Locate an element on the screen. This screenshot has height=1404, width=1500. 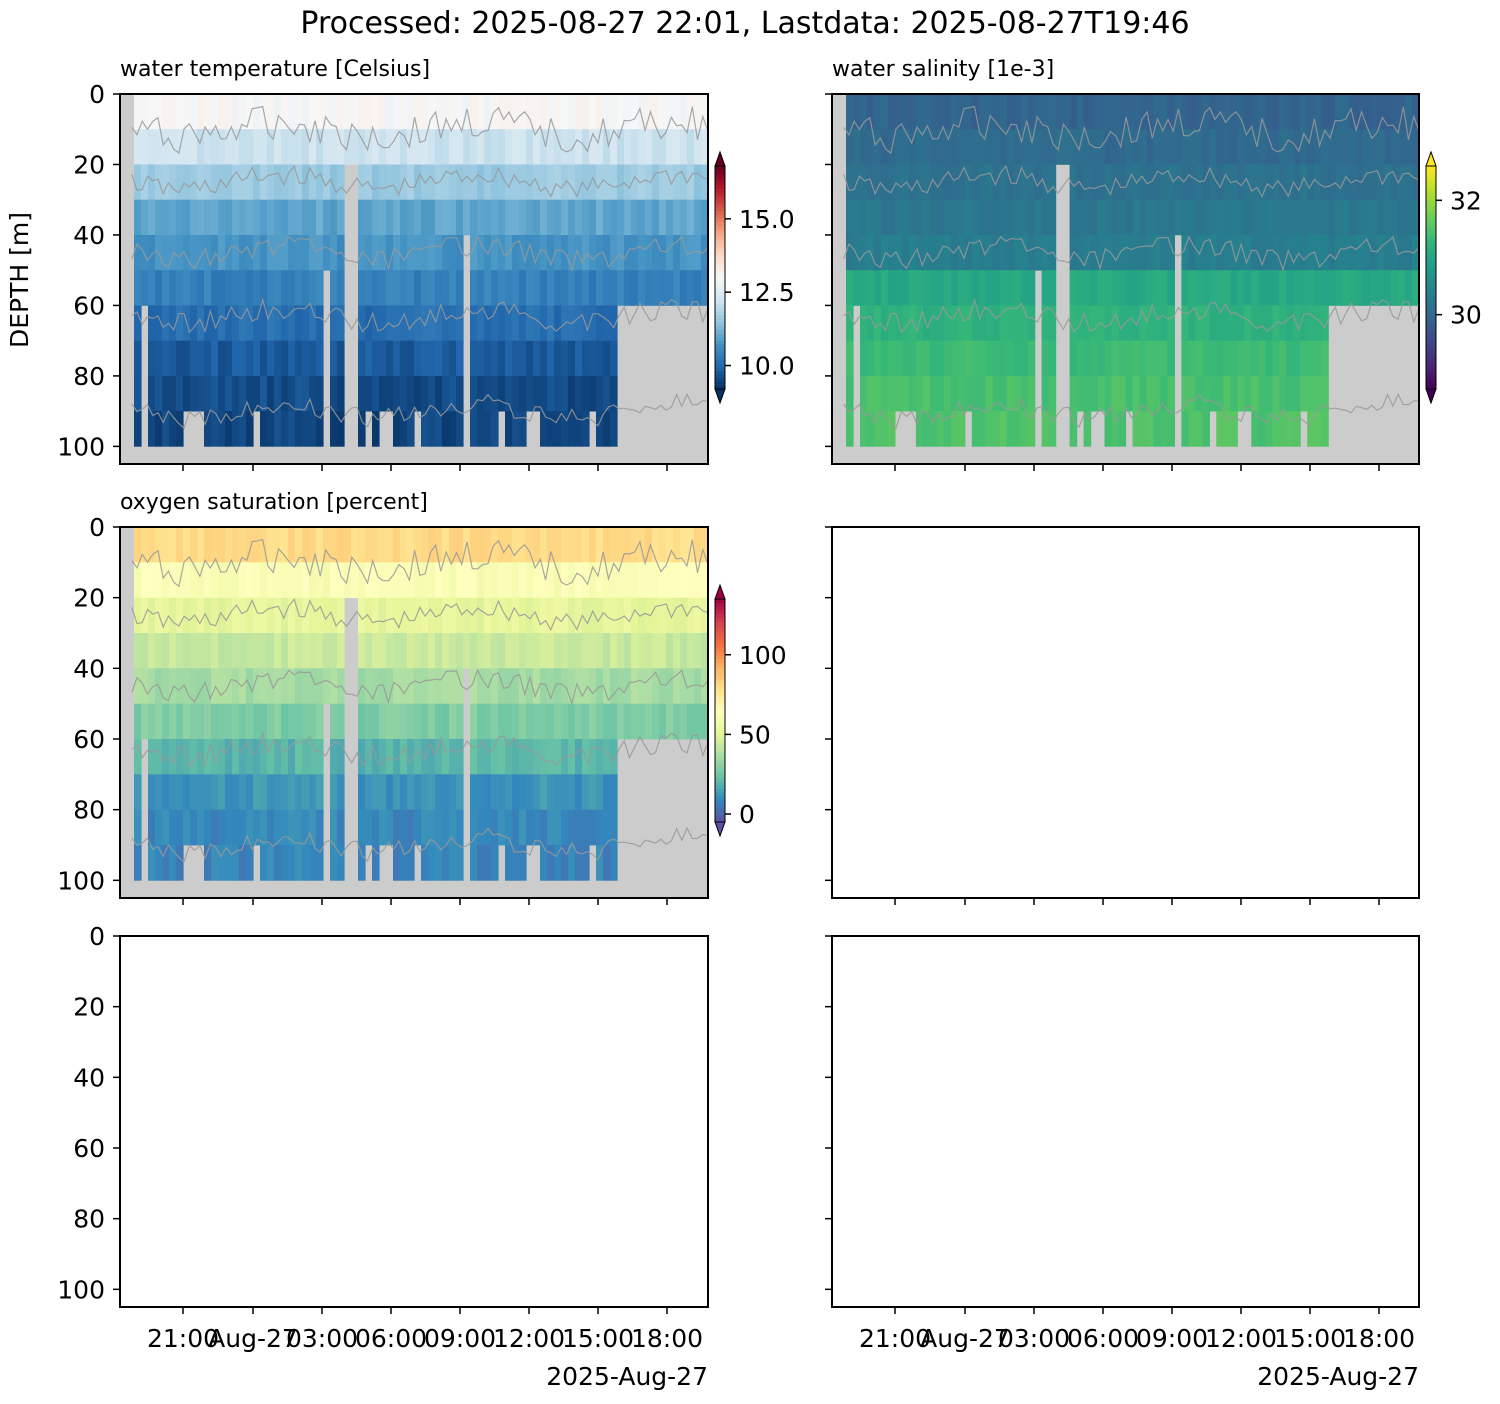
contour-line is located at coordinates (420, 411).